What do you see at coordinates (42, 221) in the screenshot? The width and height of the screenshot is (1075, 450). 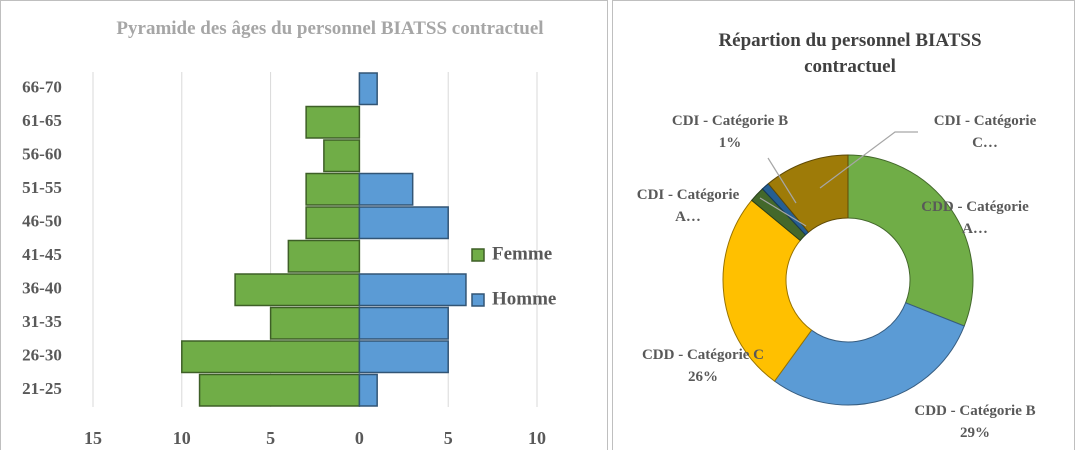 I see `y-tick-label: 46-50` at bounding box center [42, 221].